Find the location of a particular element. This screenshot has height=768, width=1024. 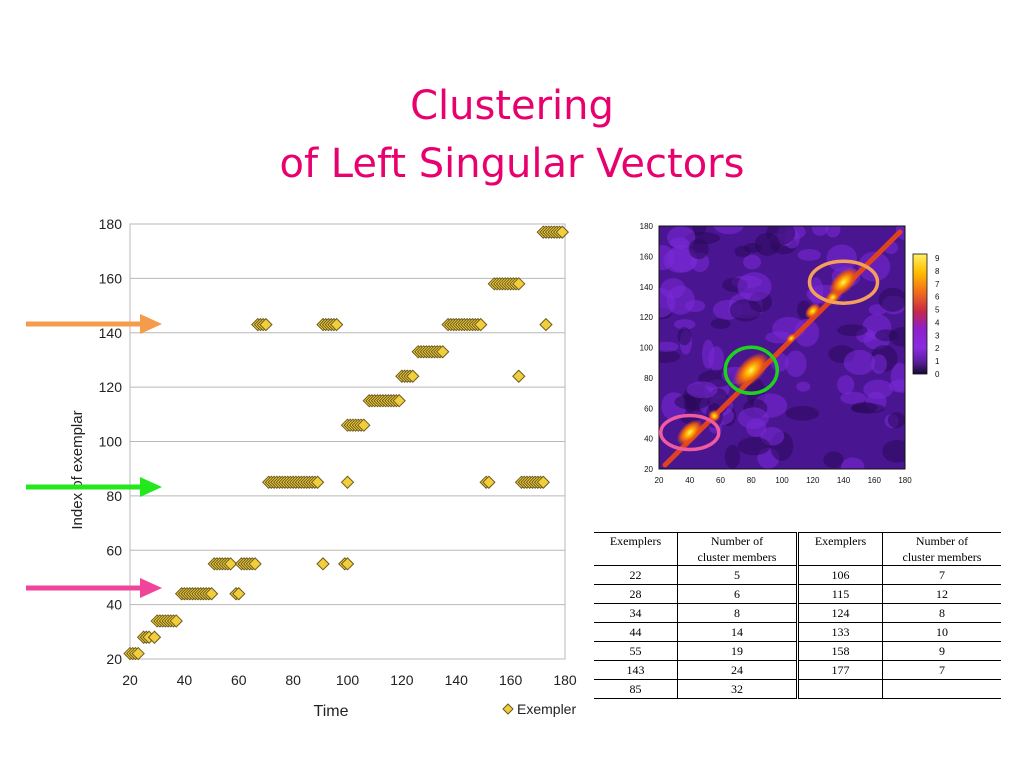

heatmap-x-tick-label: 20 is located at coordinates (659, 480).